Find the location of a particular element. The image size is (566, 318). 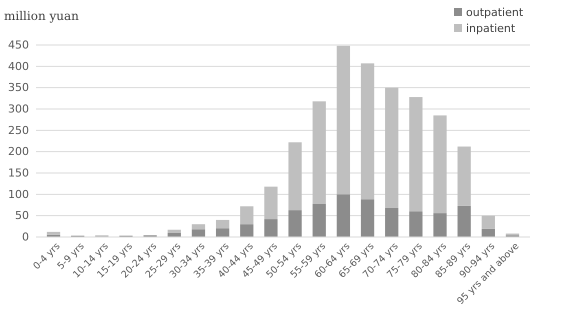

y-tick-label: 100 is located at coordinates (18, 194).